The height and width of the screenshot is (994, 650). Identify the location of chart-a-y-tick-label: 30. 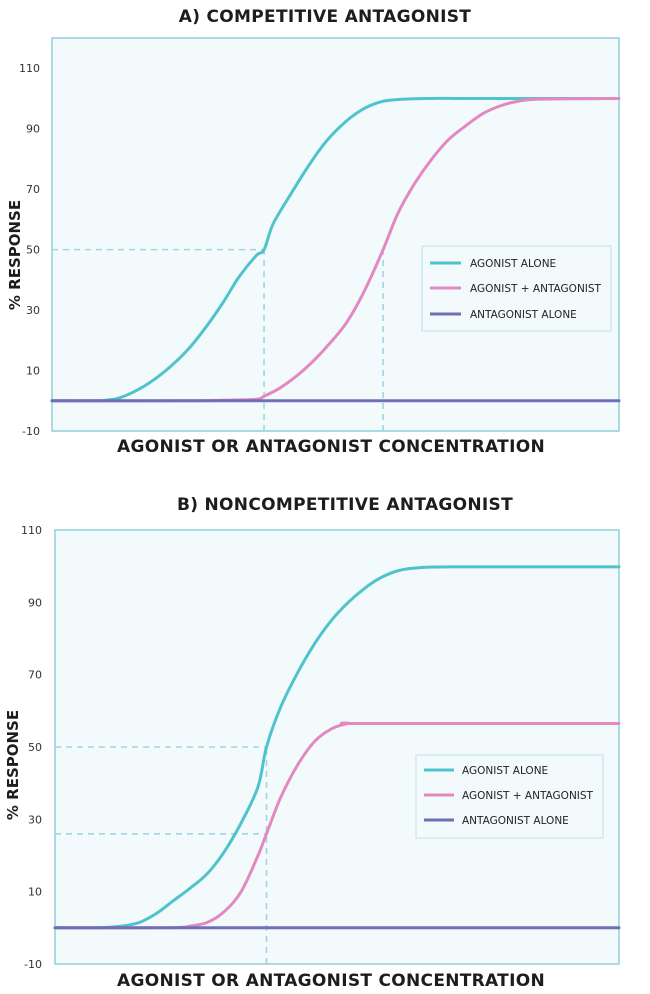
(33, 310).